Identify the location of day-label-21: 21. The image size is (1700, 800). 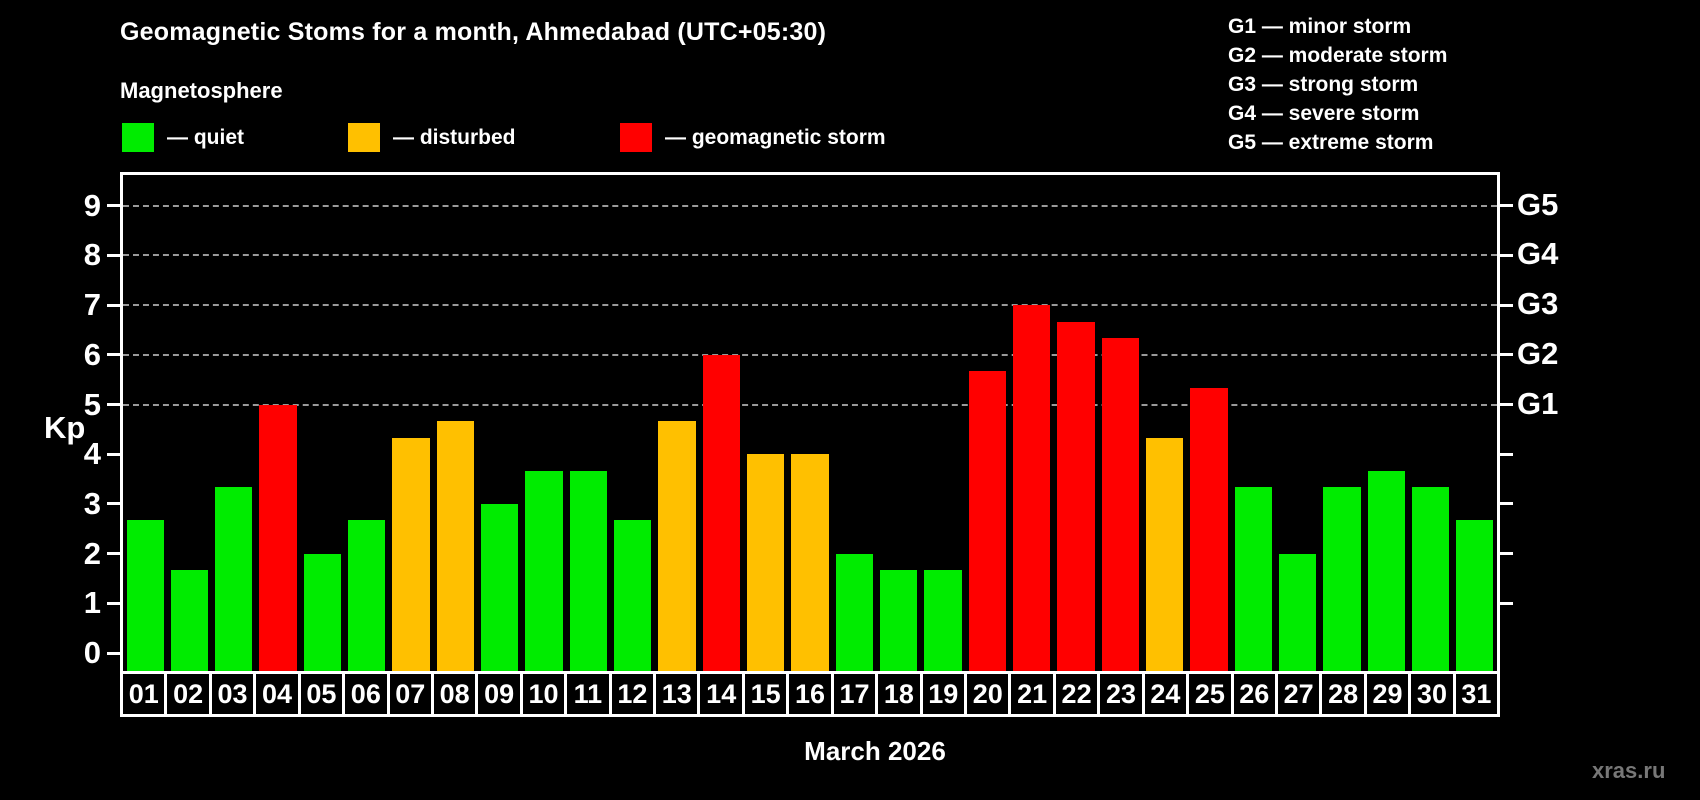
(1030, 694).